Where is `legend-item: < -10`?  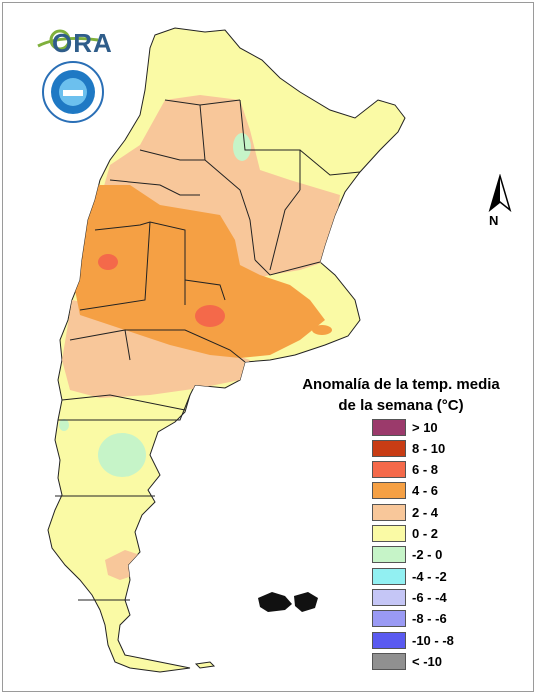
legend-item: < -10 is located at coordinates (407, 661).